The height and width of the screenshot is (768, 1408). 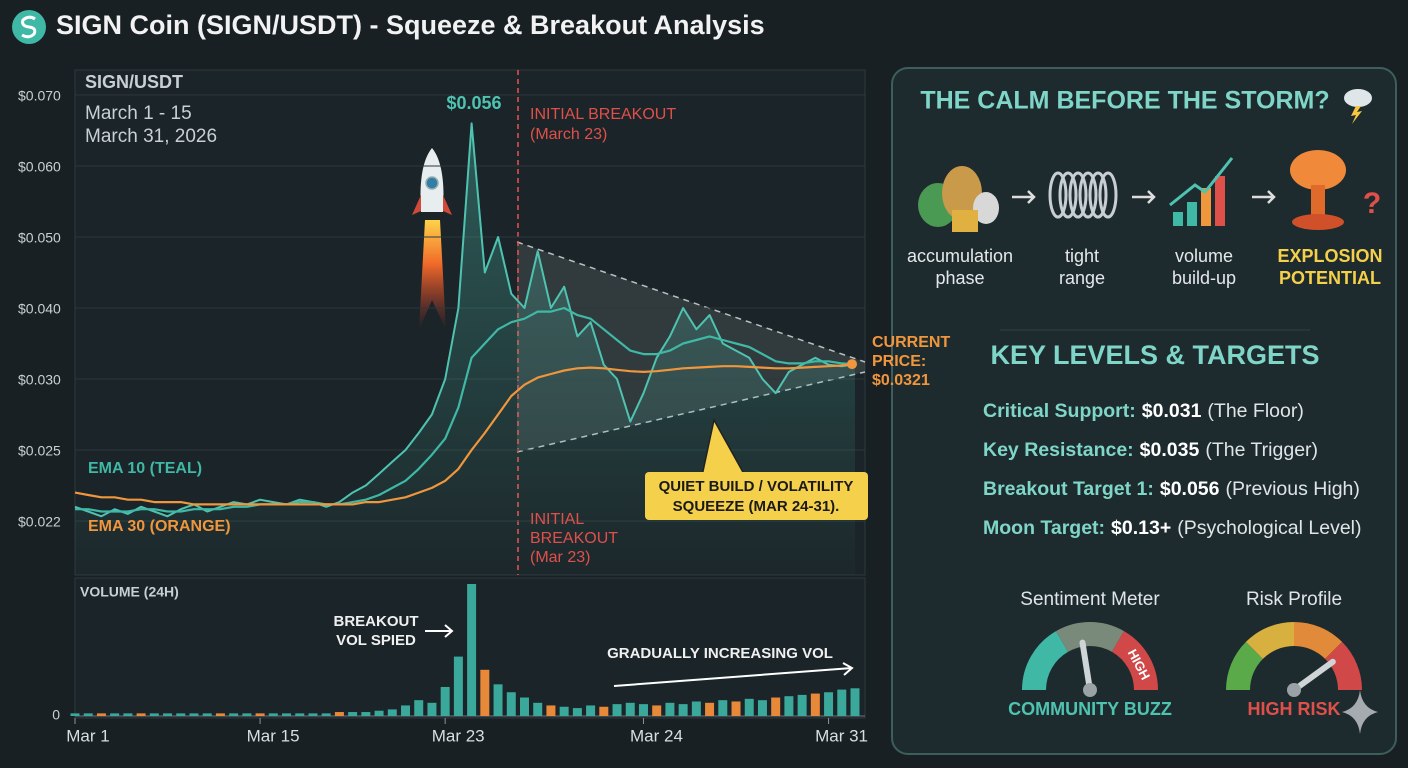 What do you see at coordinates (1124, 101) in the screenshot?
I see `panel-title: THE CALM BEFORE THE STORM?` at bounding box center [1124, 101].